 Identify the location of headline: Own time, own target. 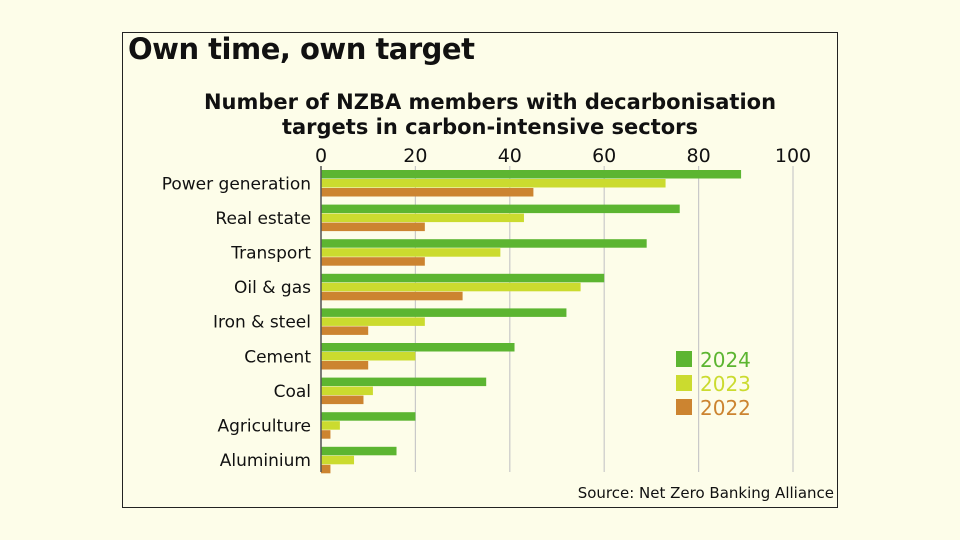
(301, 49).